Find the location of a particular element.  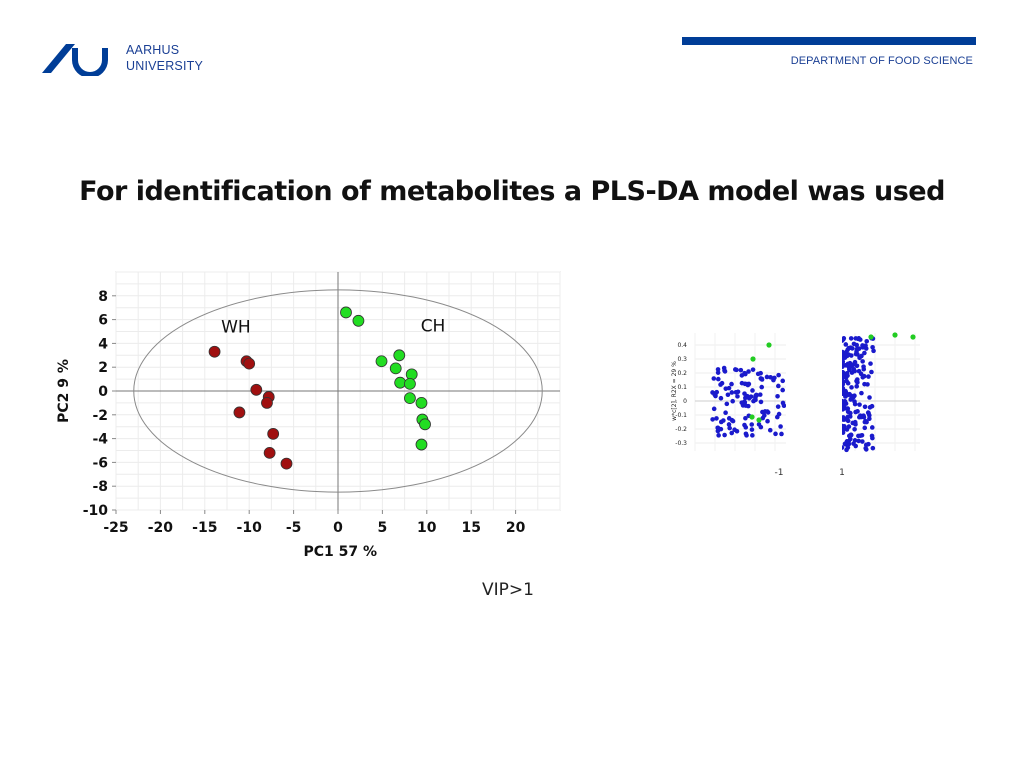

y-tick-label: 0.3 is located at coordinates (682, 359).